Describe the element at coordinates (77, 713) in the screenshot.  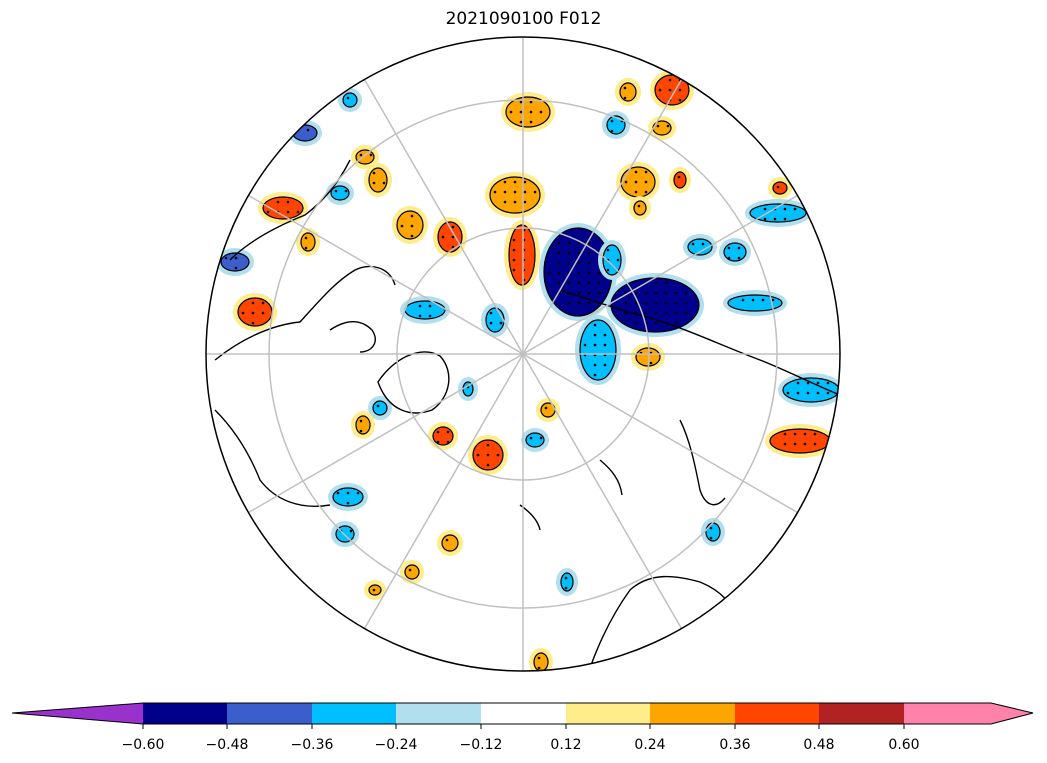
I see `colorbar-extend-min` at that location.